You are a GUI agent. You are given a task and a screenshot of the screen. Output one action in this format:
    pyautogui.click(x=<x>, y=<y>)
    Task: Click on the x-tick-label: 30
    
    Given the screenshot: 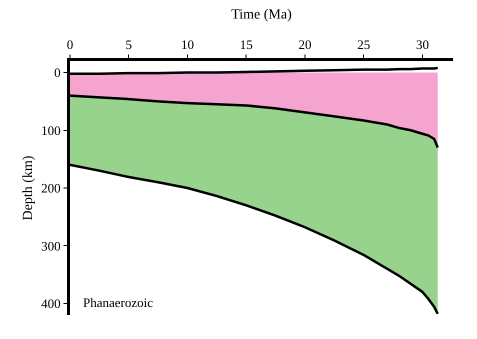 What is the action you would take?
    pyautogui.click(x=422, y=44)
    